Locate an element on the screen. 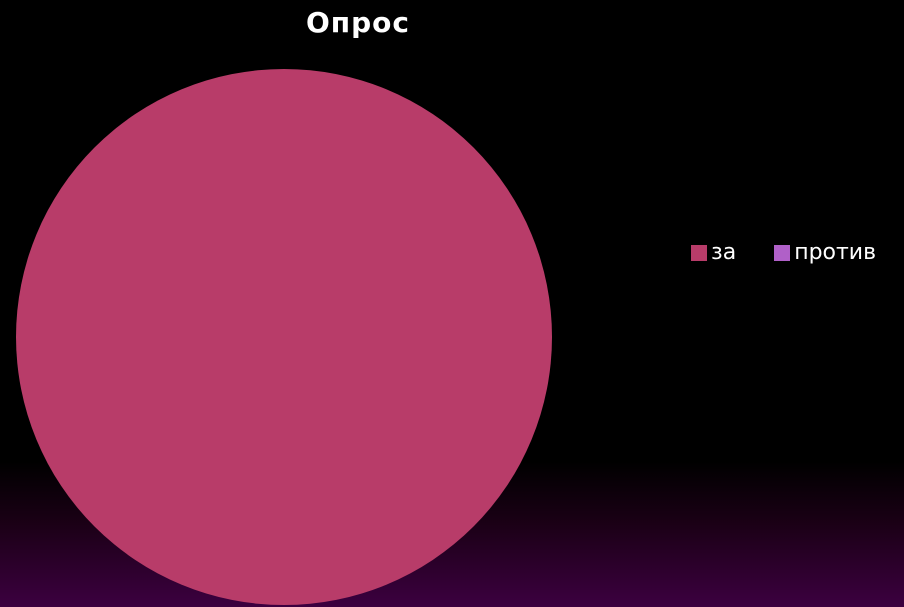 This screenshot has width=904, height=607. legend-item-za: за is located at coordinates (713, 252).